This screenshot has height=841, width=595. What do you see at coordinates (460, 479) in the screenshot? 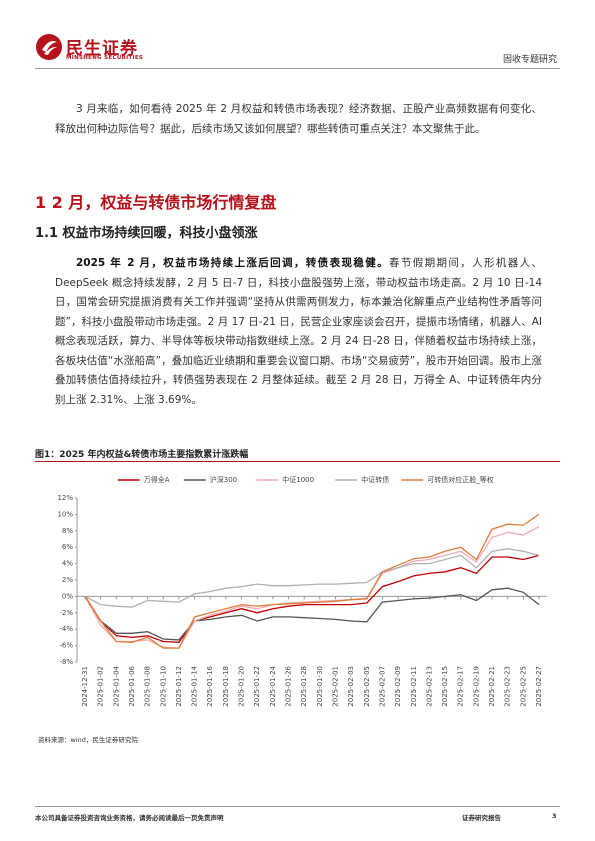
I see `legend-label: 可转债对应正股_等权` at bounding box center [460, 479].